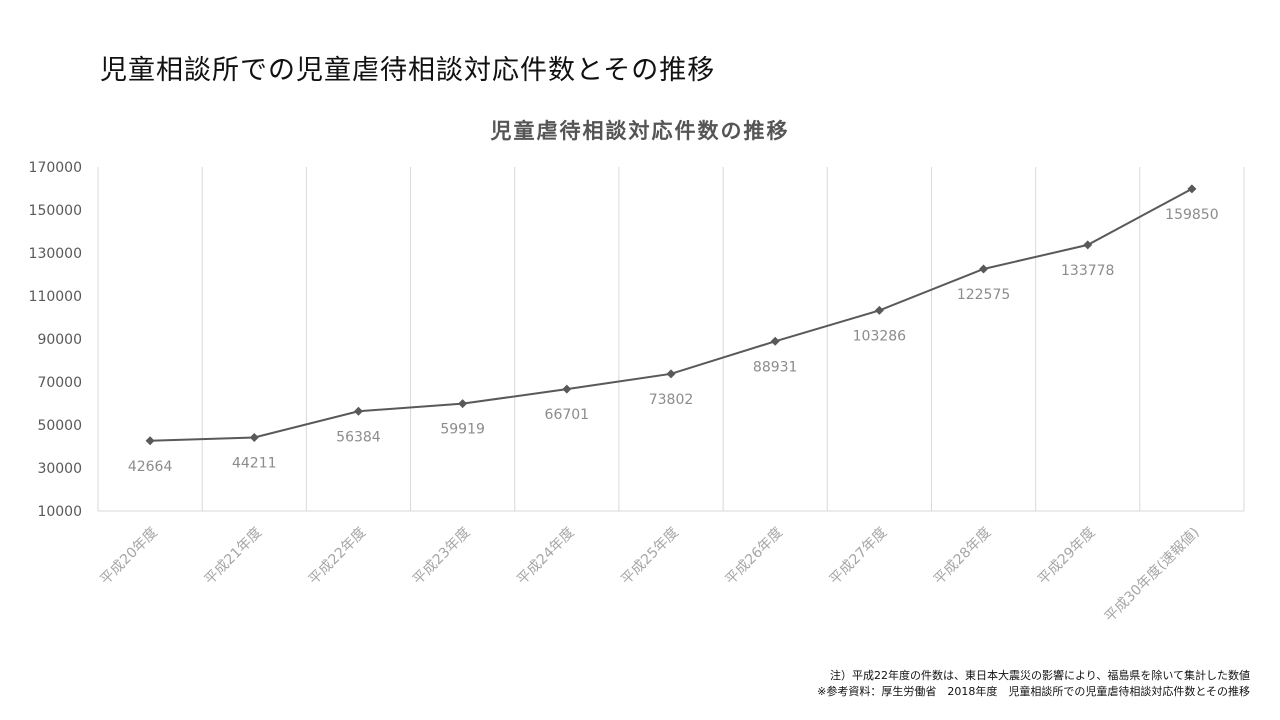 The width and height of the screenshot is (1280, 720). I want to click on y-tick-label: 10000, so click(59, 512).